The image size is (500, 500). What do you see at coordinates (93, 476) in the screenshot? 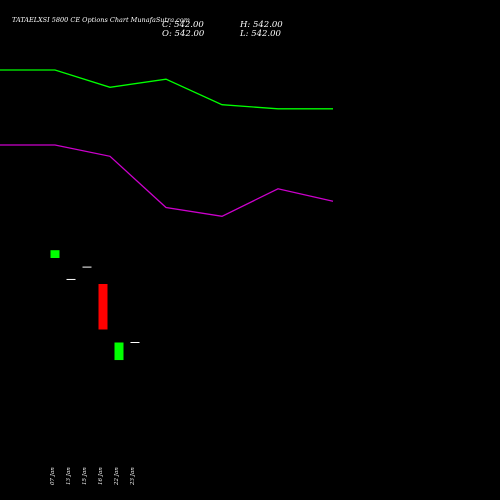
I see `x-axis: 07 Jan 13 Jan 15 Jan 16 Jan 22 Jan 23 Jan` at bounding box center [93, 476].